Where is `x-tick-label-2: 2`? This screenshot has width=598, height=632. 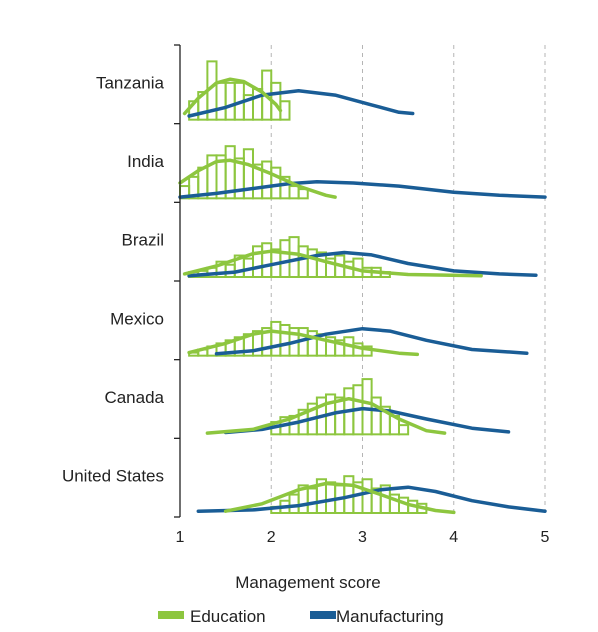 x-tick-label-2: 2 is located at coordinates (271, 537).